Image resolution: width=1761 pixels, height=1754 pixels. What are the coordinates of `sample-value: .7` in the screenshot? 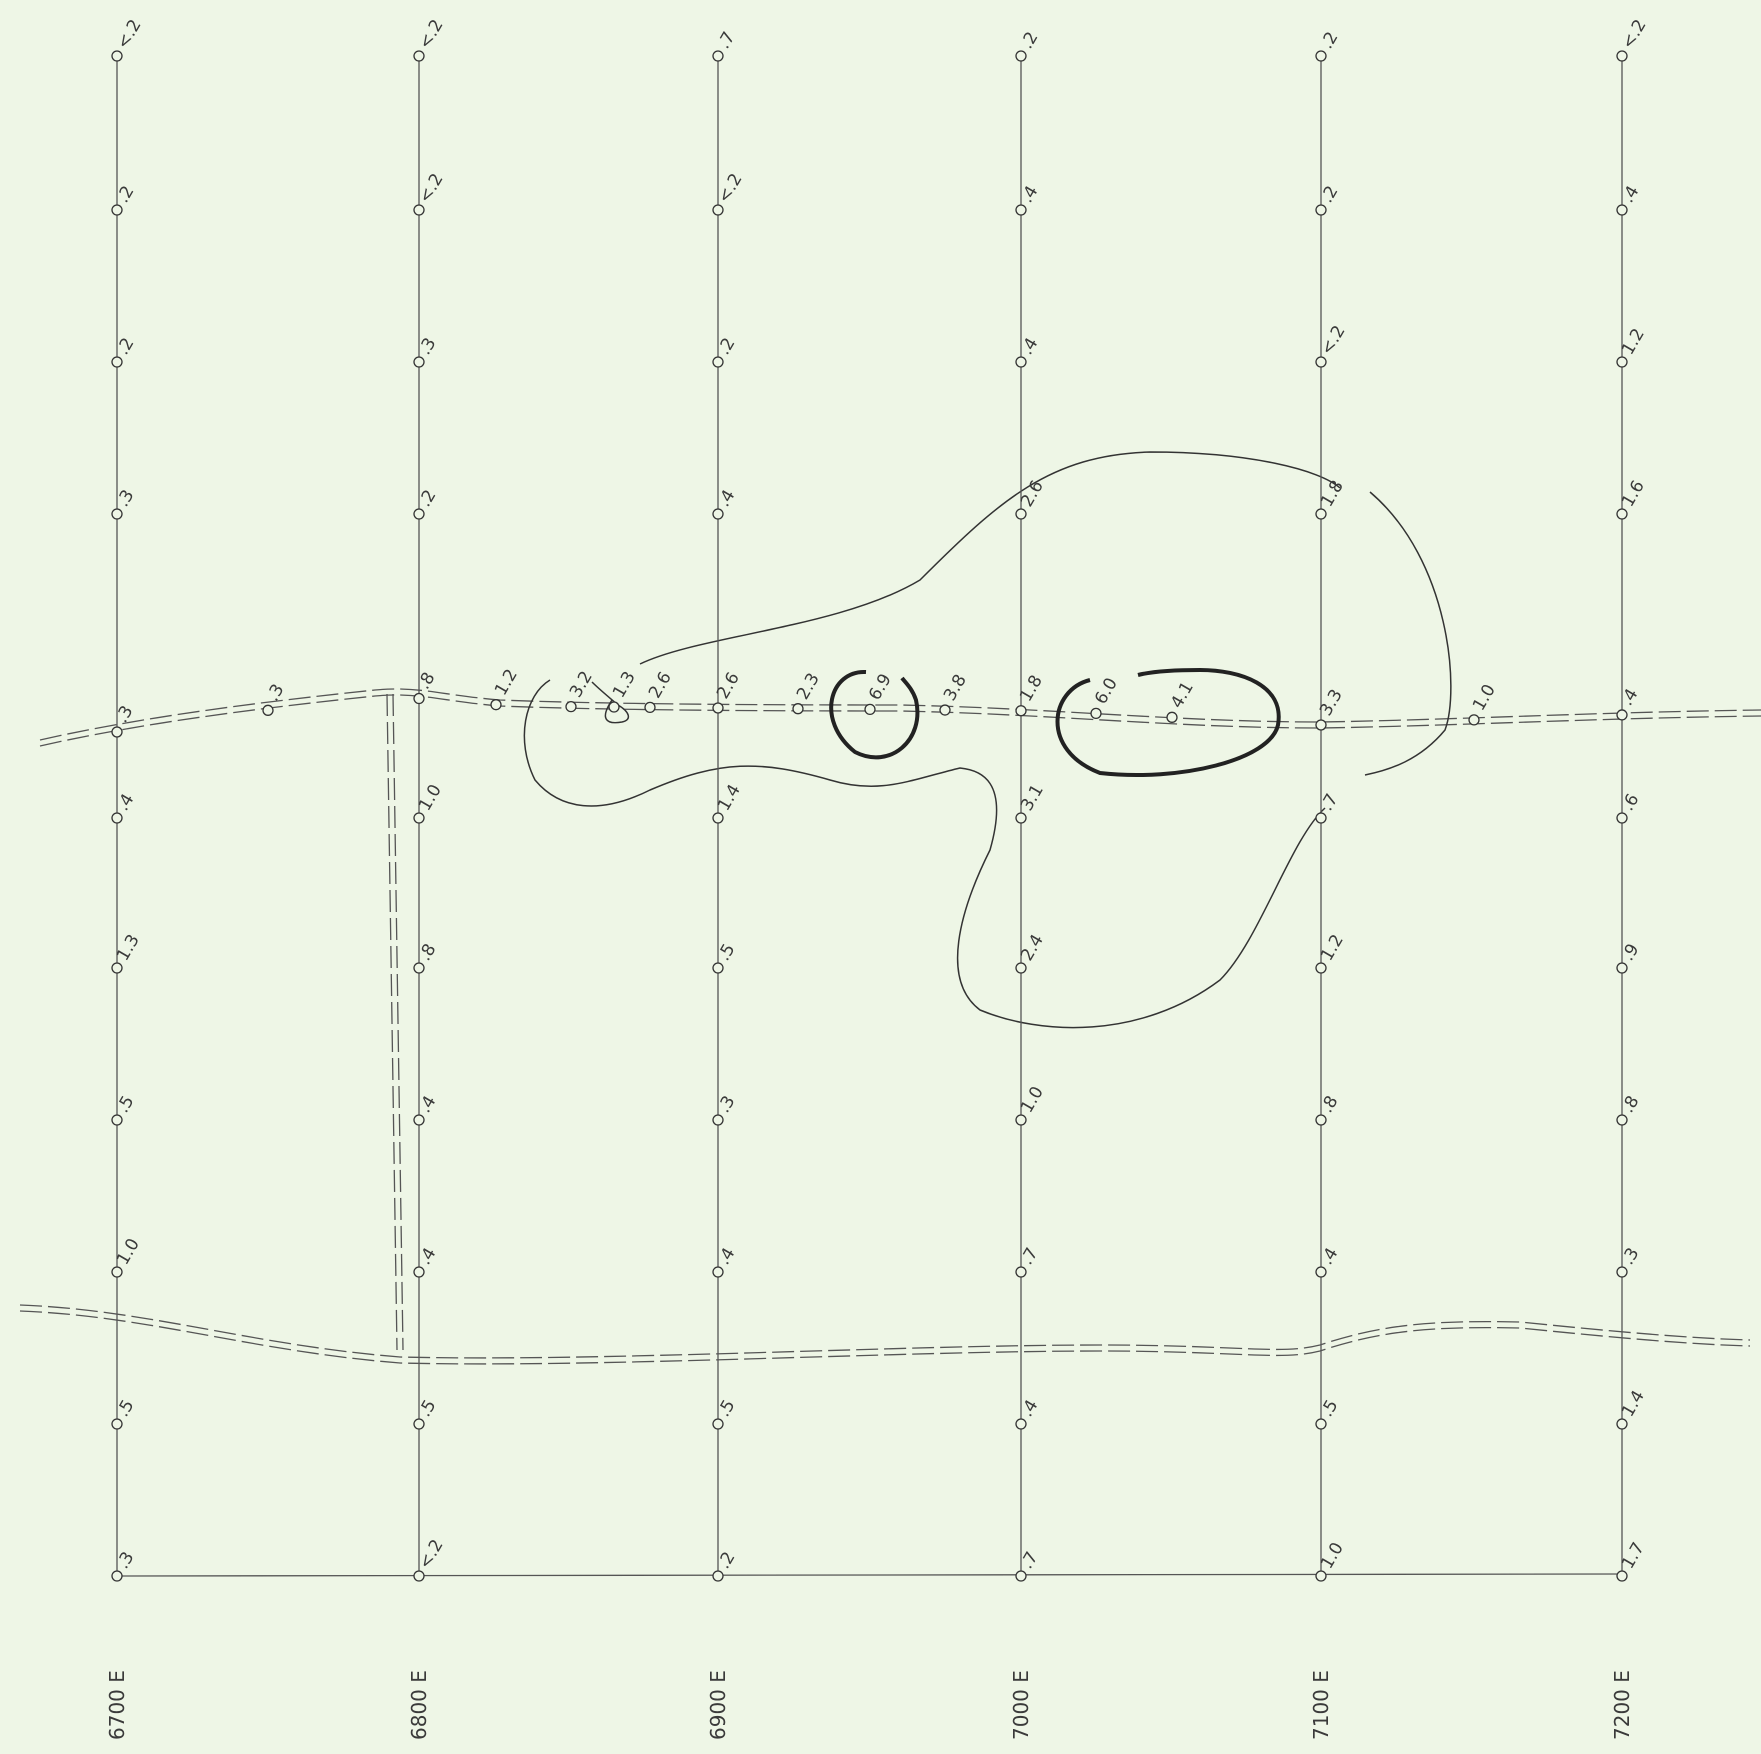 It's located at (726, 40).